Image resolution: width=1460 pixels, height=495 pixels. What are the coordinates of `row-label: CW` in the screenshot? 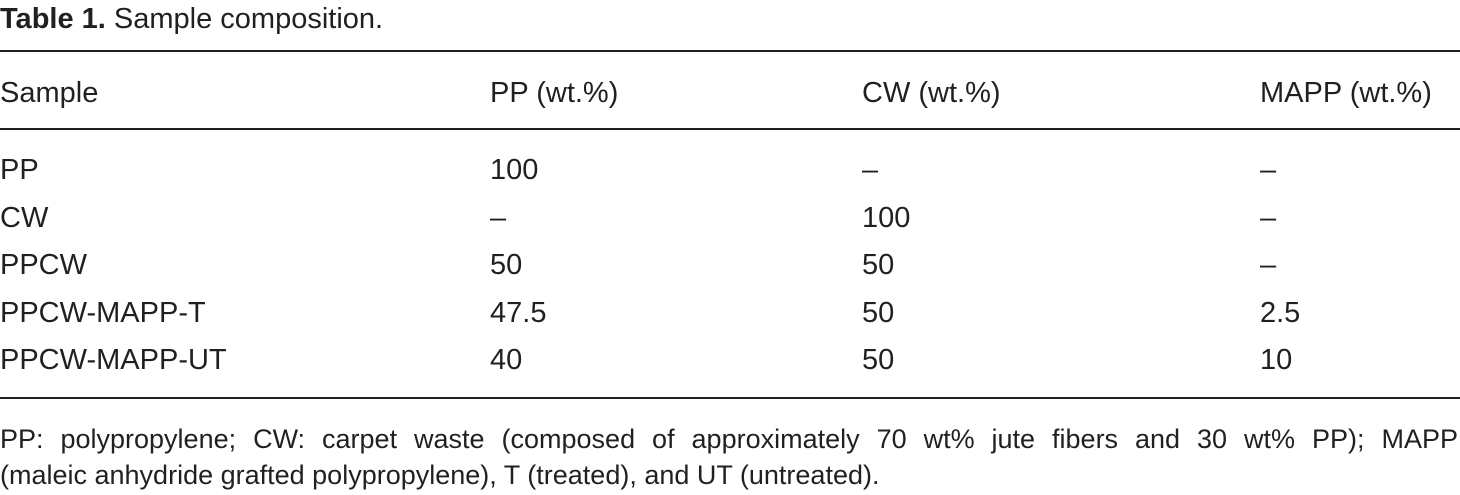 It's located at (24, 217).